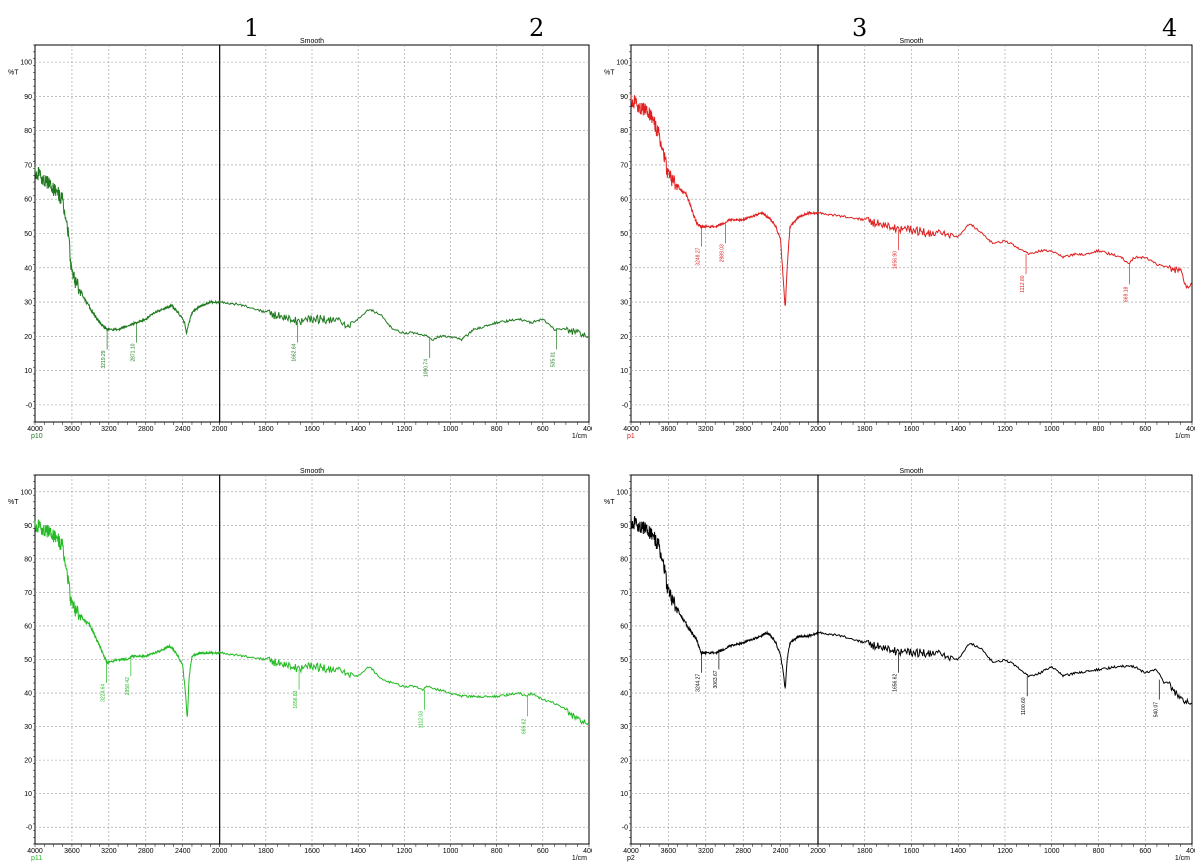  Describe the element at coordinates (860, 28) in the screenshot. I see `panel-number-3: 3` at that location.